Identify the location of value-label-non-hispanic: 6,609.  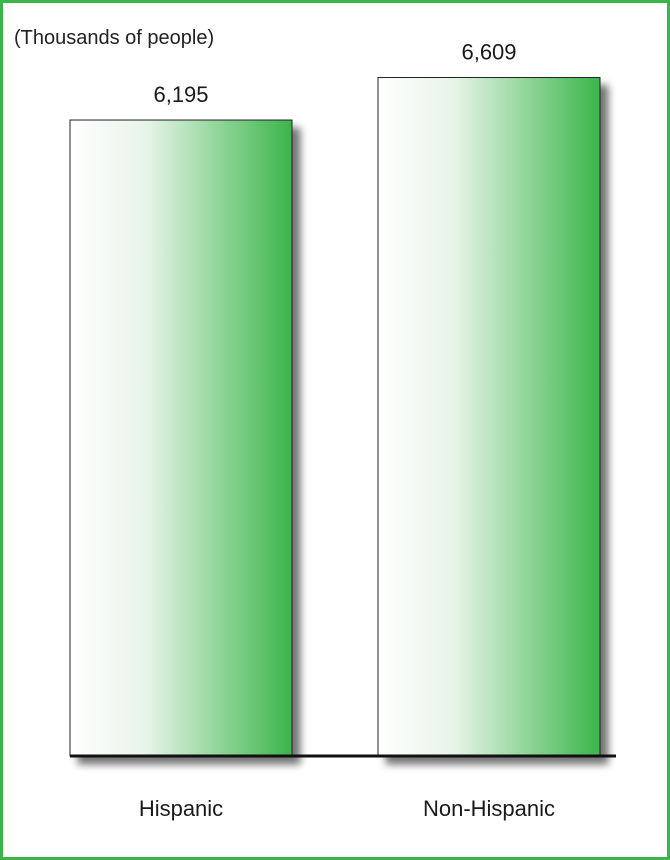
(488, 52).